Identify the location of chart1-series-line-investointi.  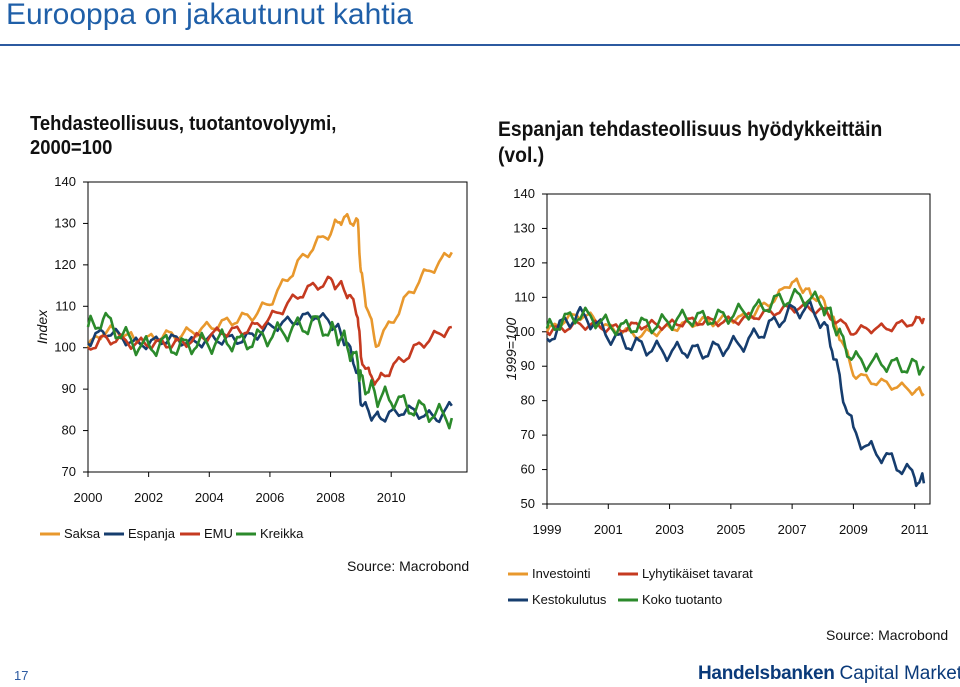
(735, 337).